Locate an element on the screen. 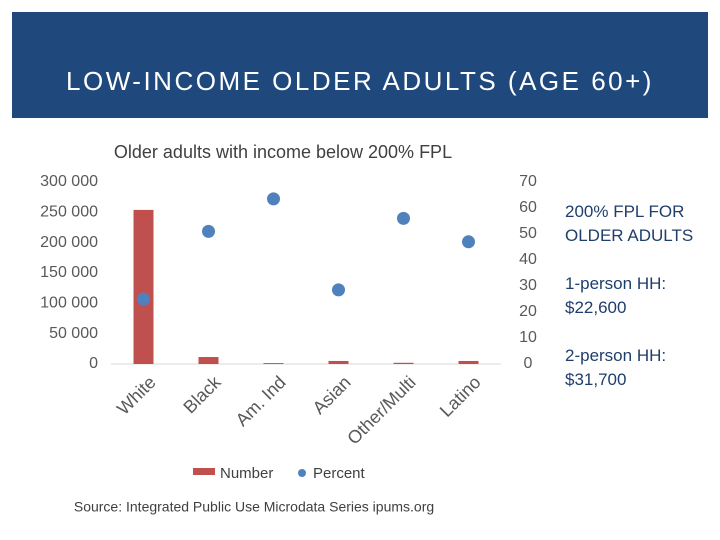 Image resolution: width=720 pixels, height=540 pixels. y2-tick-label: 60 is located at coordinates (528, 207).